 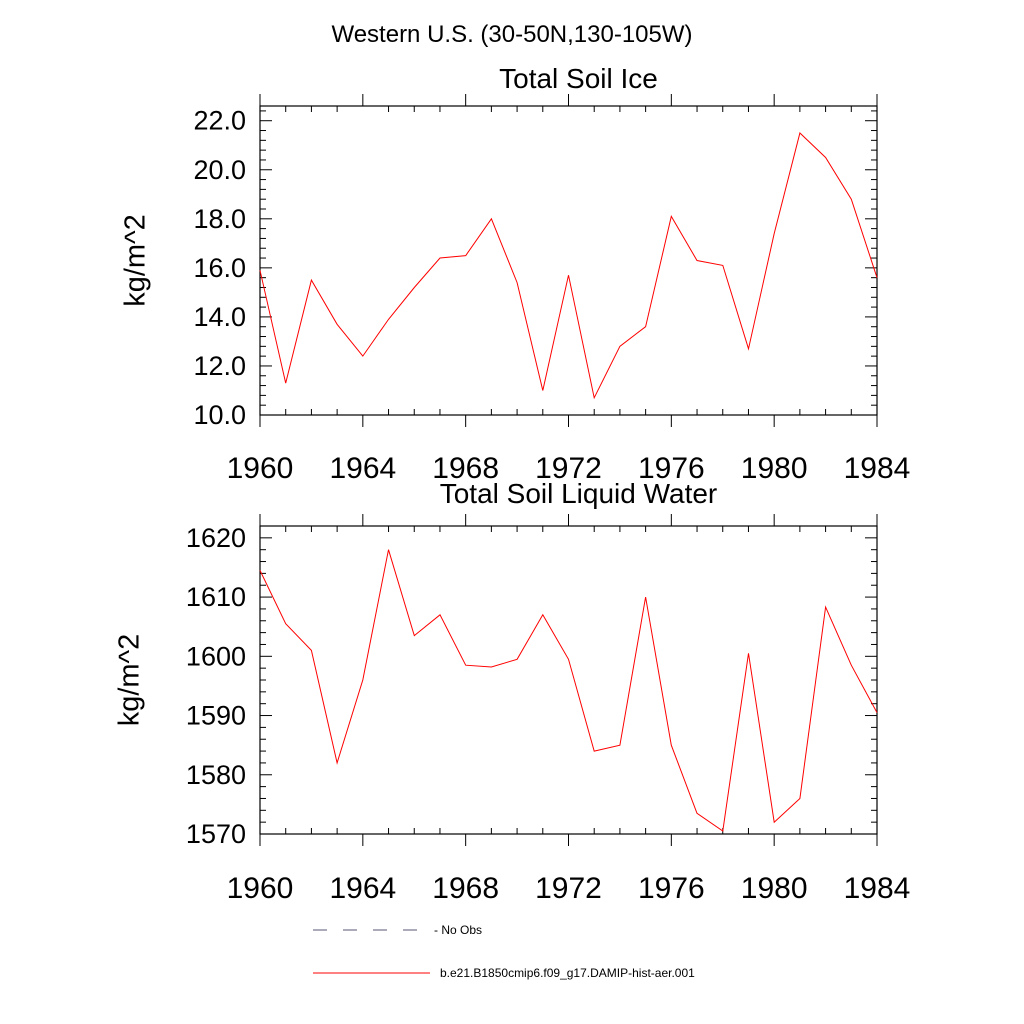 I want to click on panel-title: Total Soil Ice, so click(x=578, y=78).